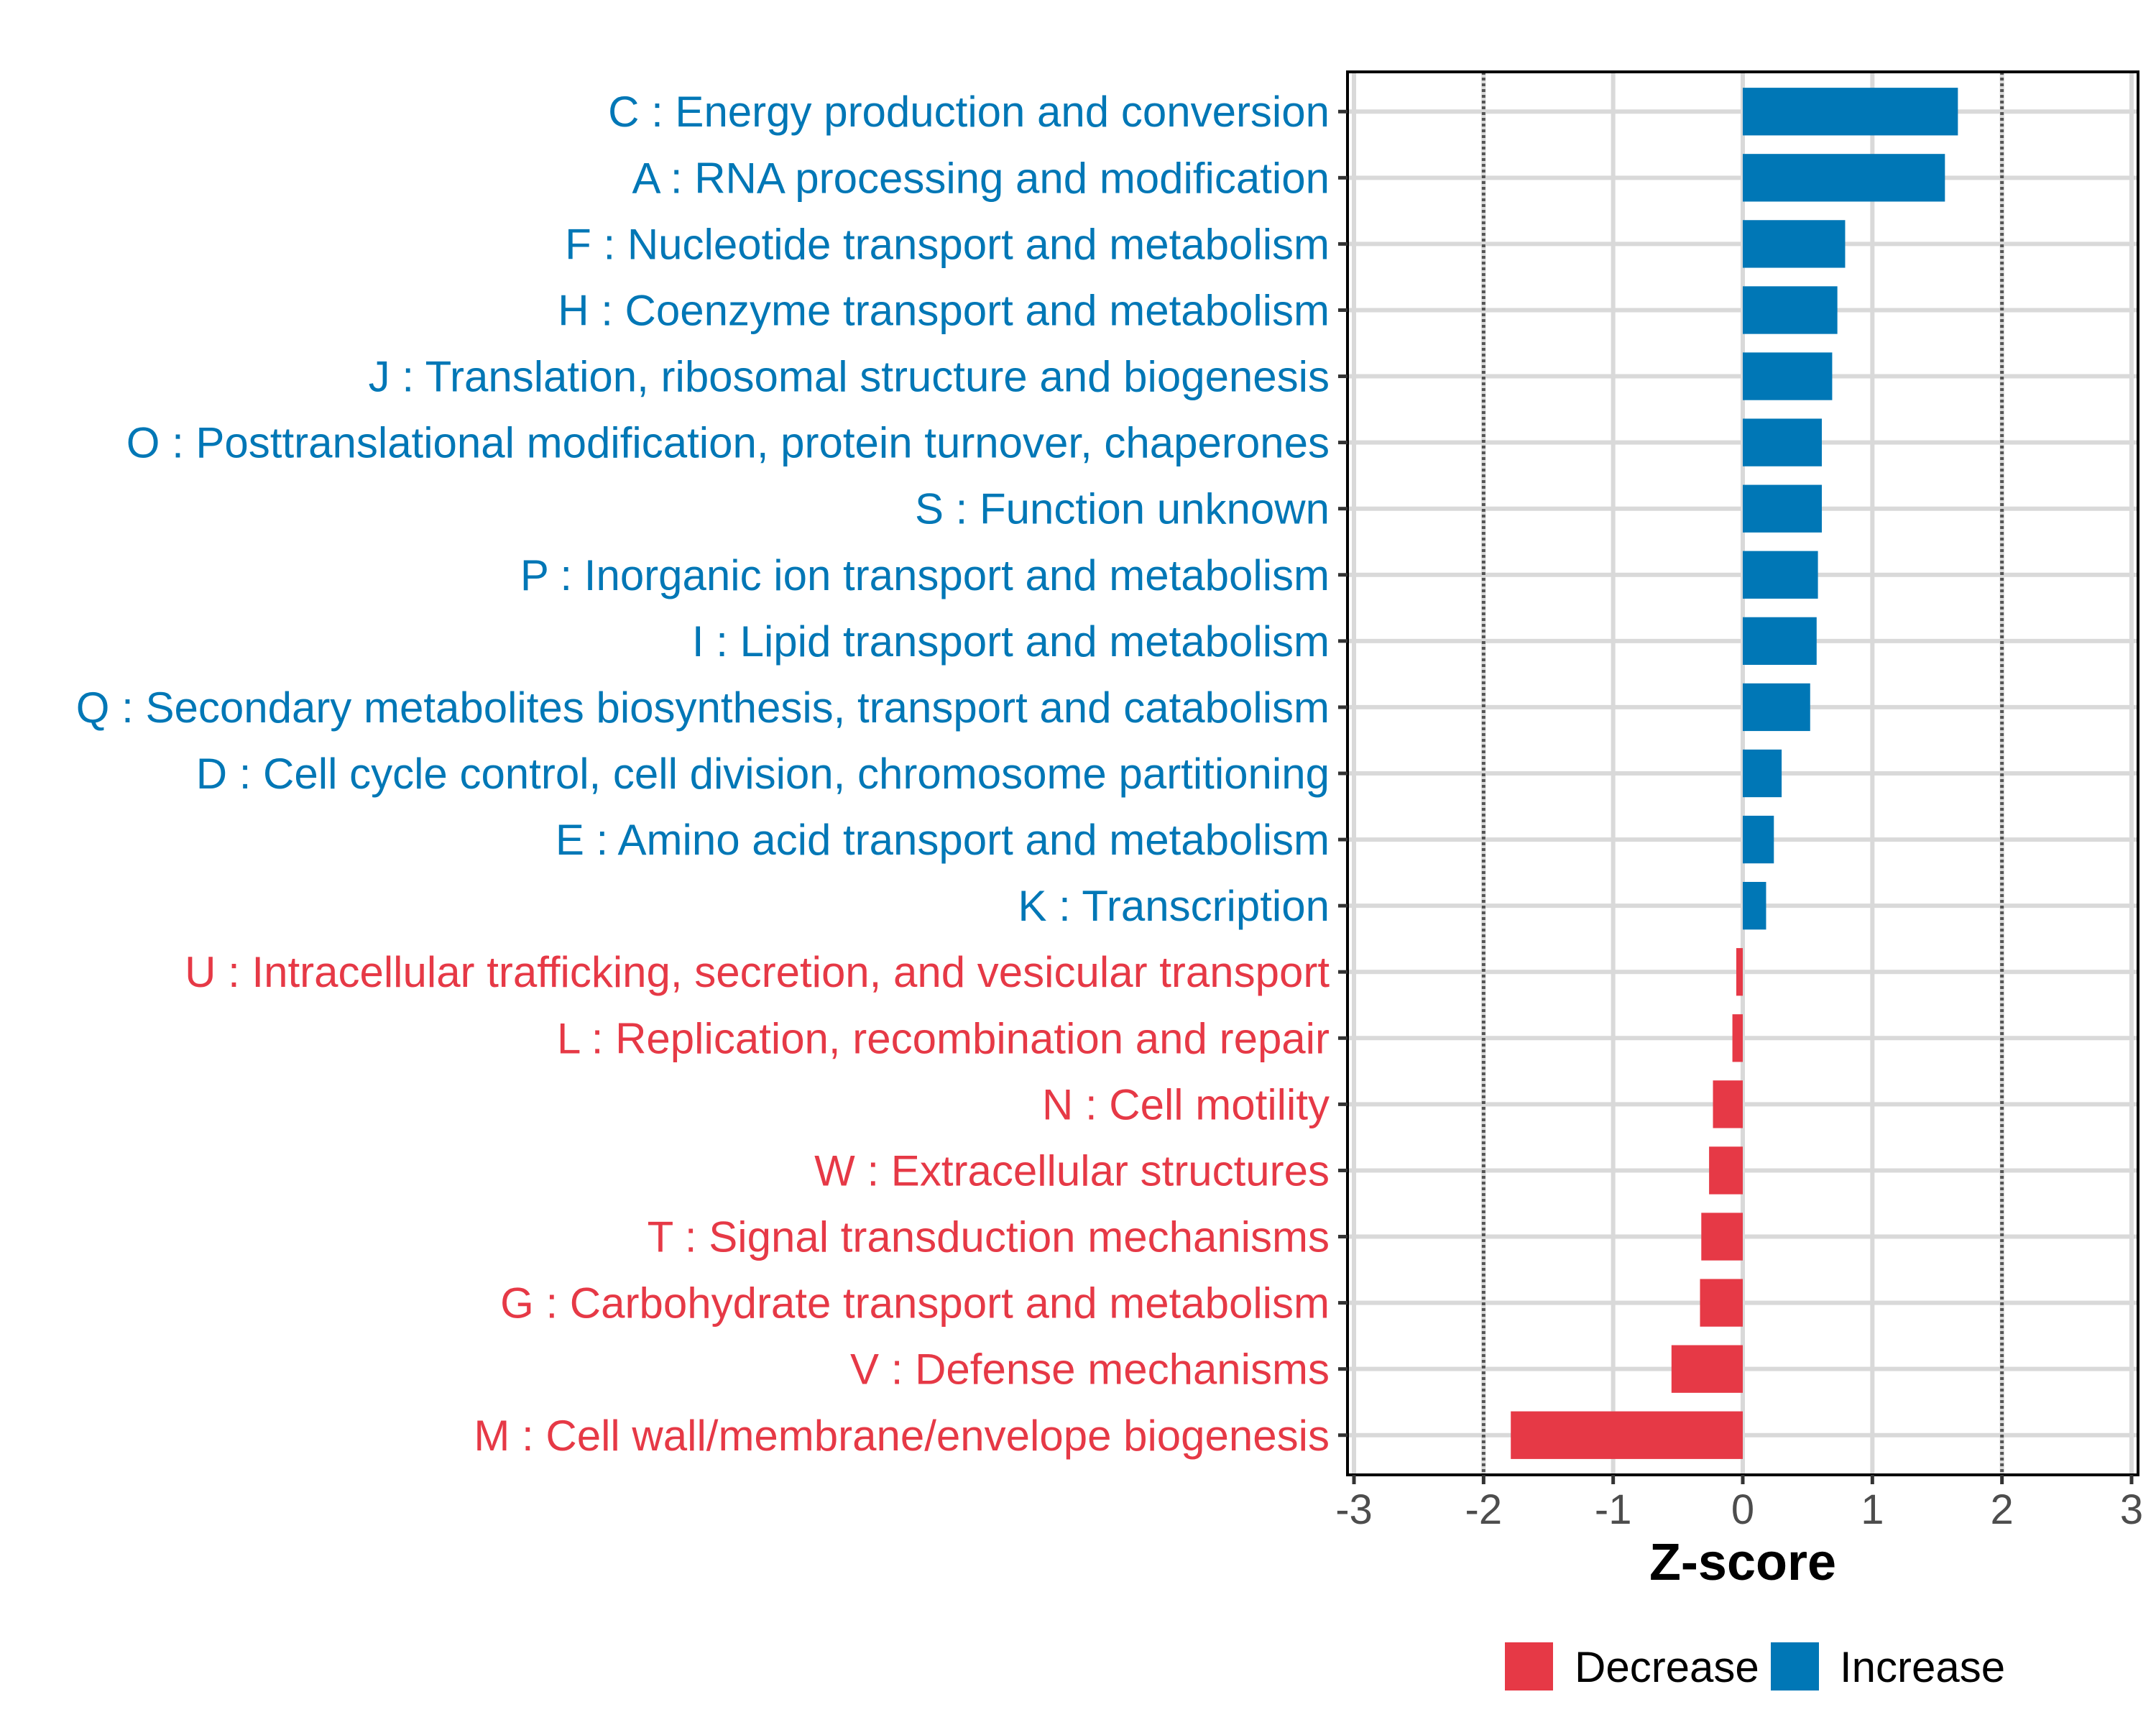 The width and height of the screenshot is (2156, 1725). I want to click on bar-g, so click(1721, 1303).